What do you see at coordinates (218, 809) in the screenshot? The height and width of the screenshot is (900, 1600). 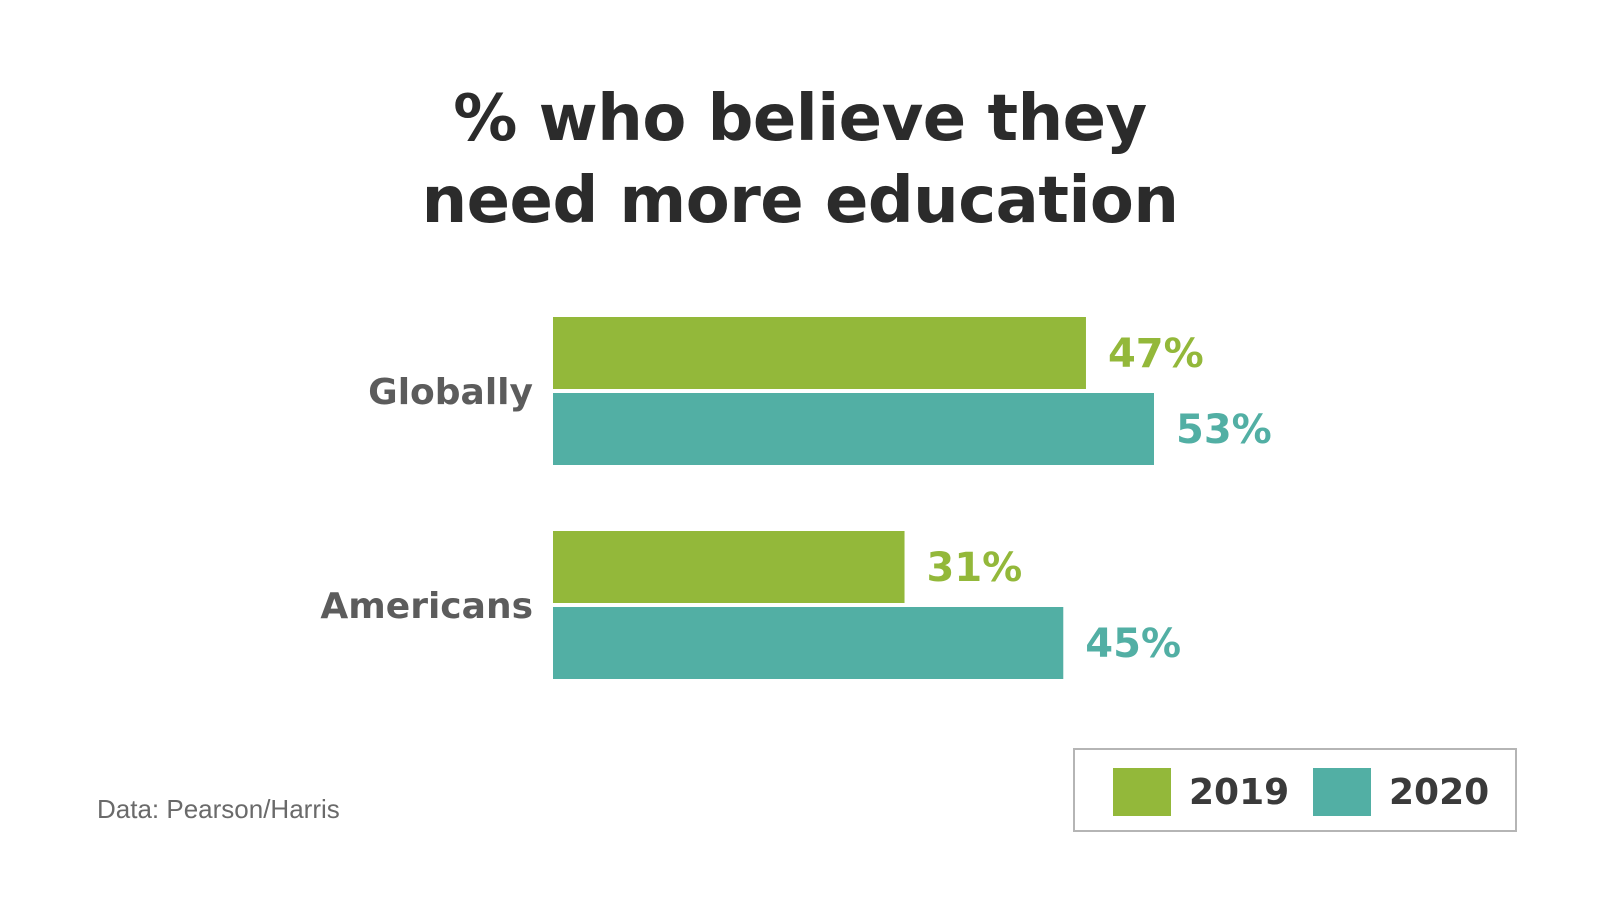 I see `data-source-note: Data: Pearson/Harris` at bounding box center [218, 809].